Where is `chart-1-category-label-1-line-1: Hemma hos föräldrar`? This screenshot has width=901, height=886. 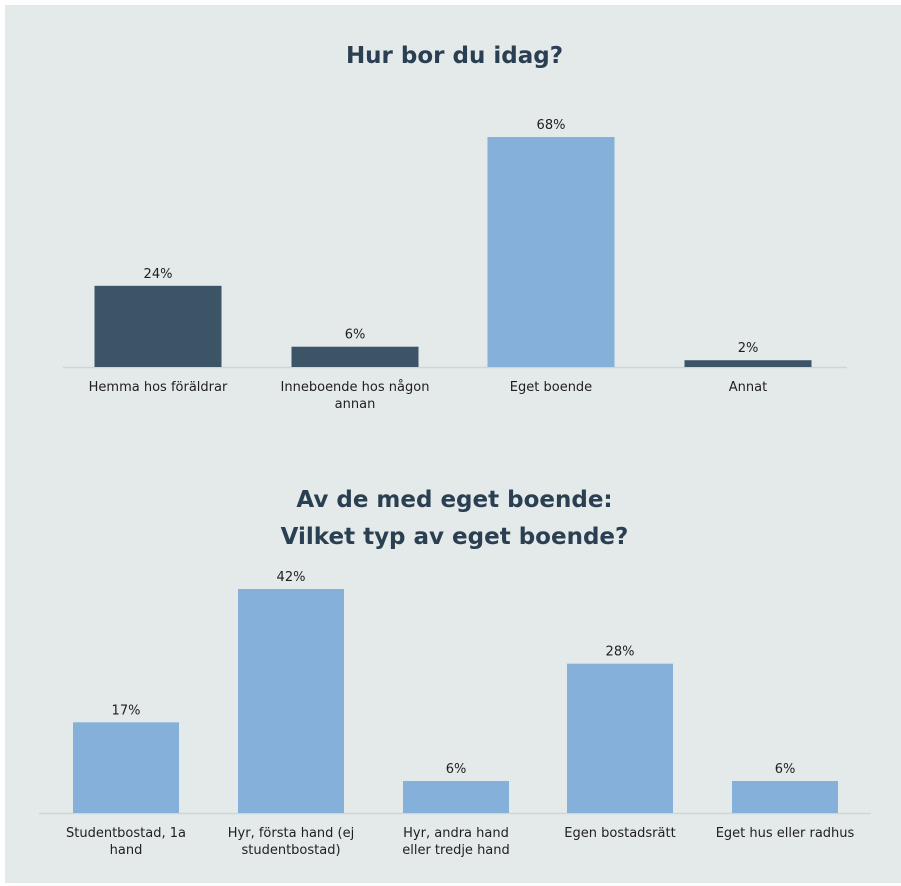
chart-1-category-label-1-line-1: Hemma hos föräldrar is located at coordinates (158, 387).